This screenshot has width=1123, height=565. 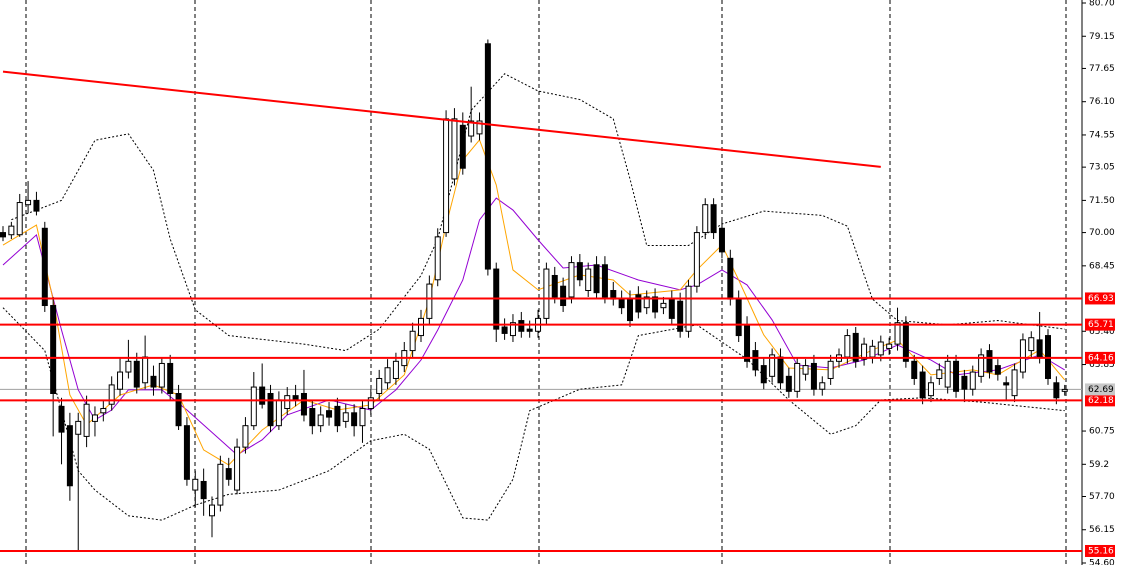 I want to click on y-tick-label: 63.85, so click(x=1102, y=365).